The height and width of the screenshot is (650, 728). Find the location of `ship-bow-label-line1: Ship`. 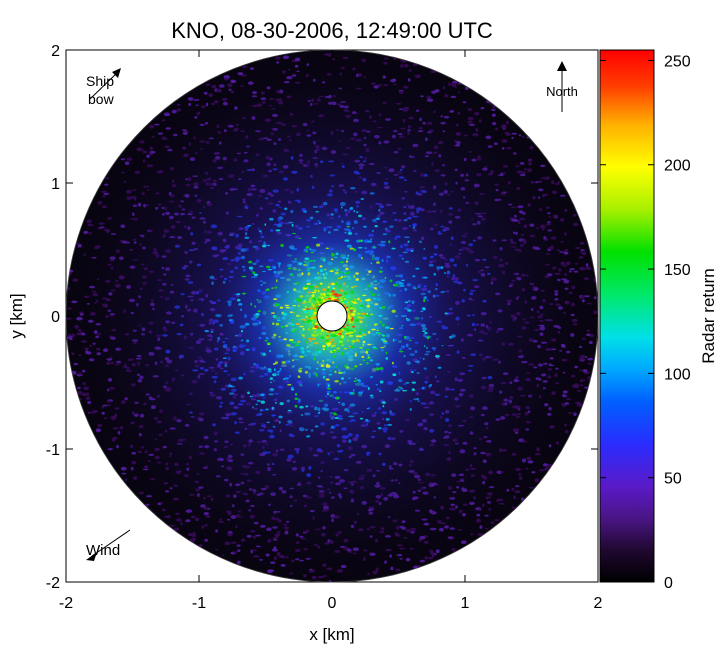

ship-bow-label-line1: Ship is located at coordinates (100, 81).